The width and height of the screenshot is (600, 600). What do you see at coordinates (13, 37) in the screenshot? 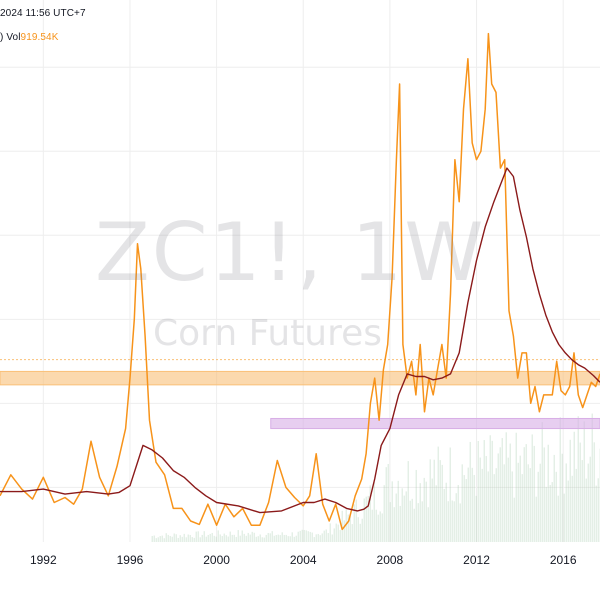
I see `volume-label: Vol` at bounding box center [13, 37].